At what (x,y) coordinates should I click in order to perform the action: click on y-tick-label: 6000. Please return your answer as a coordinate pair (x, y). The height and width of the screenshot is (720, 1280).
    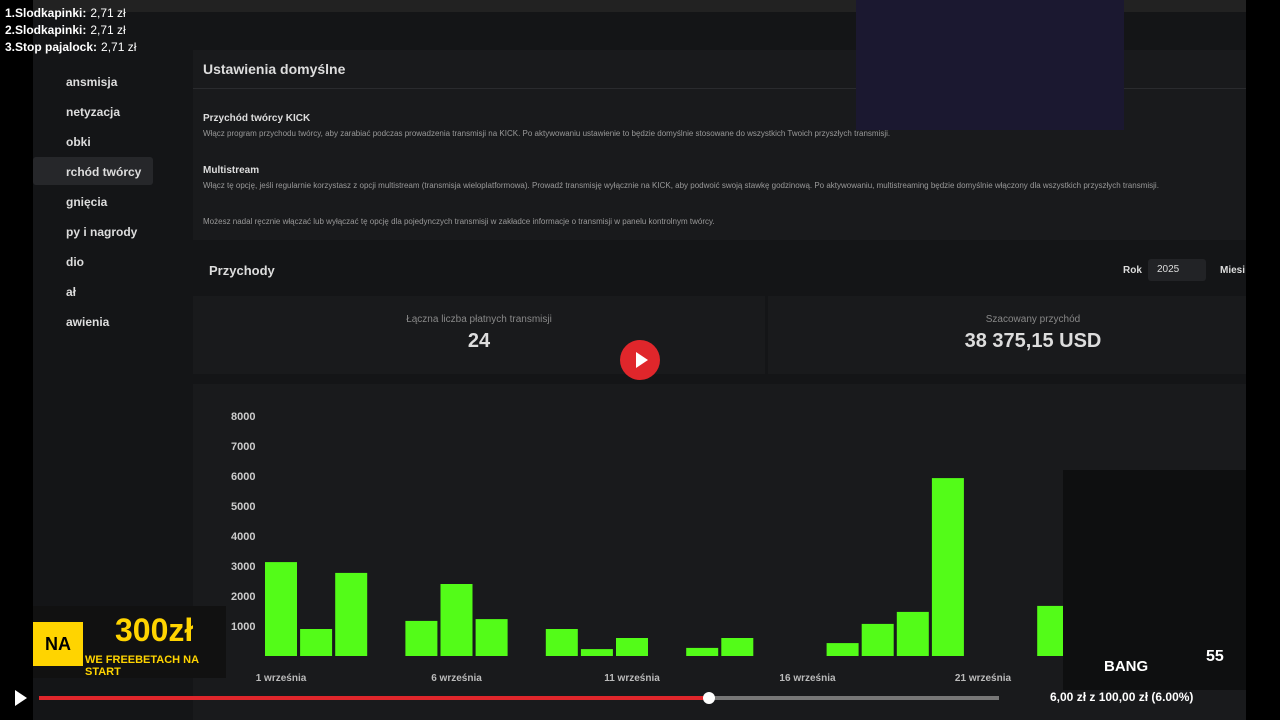
    Looking at the image, I should click on (243, 477).